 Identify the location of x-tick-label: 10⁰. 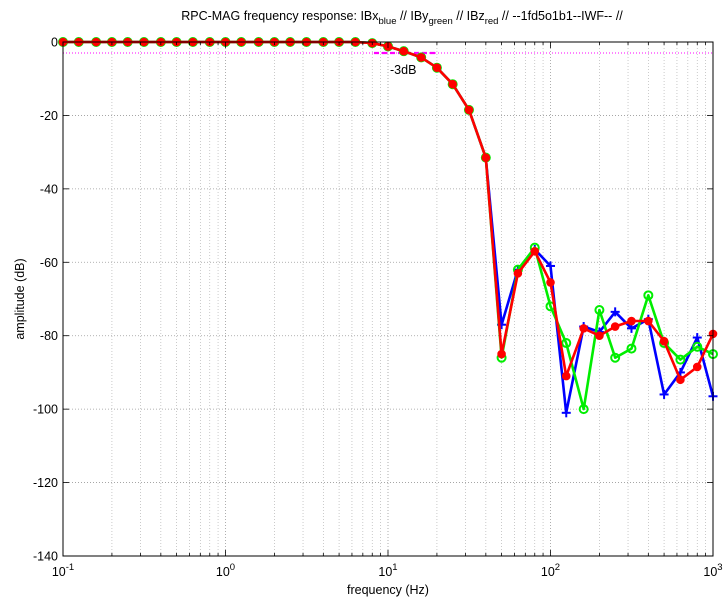
(225, 570).